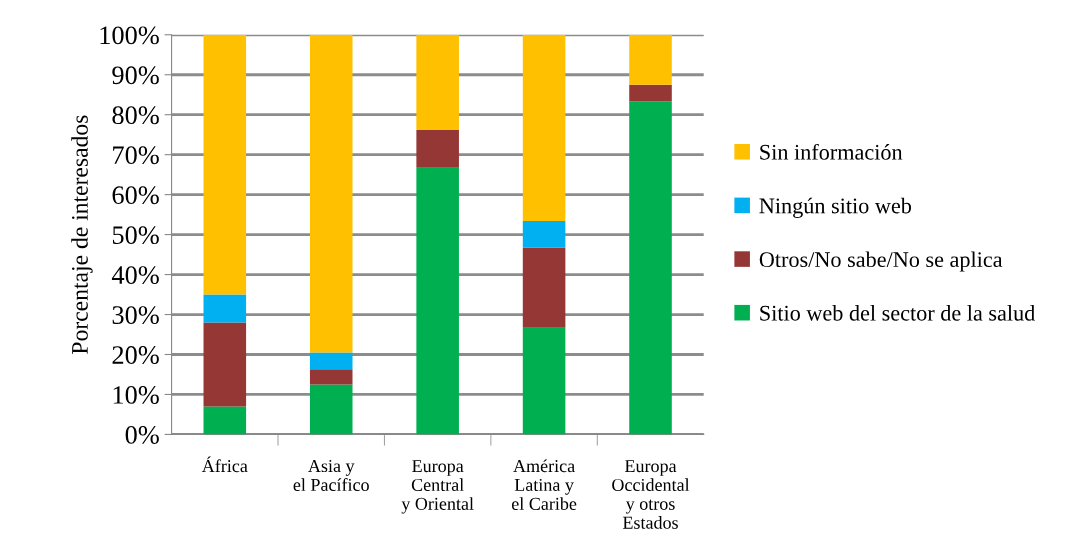 The image size is (1086, 552). I want to click on y-tick-label: 20%, so click(135, 355).